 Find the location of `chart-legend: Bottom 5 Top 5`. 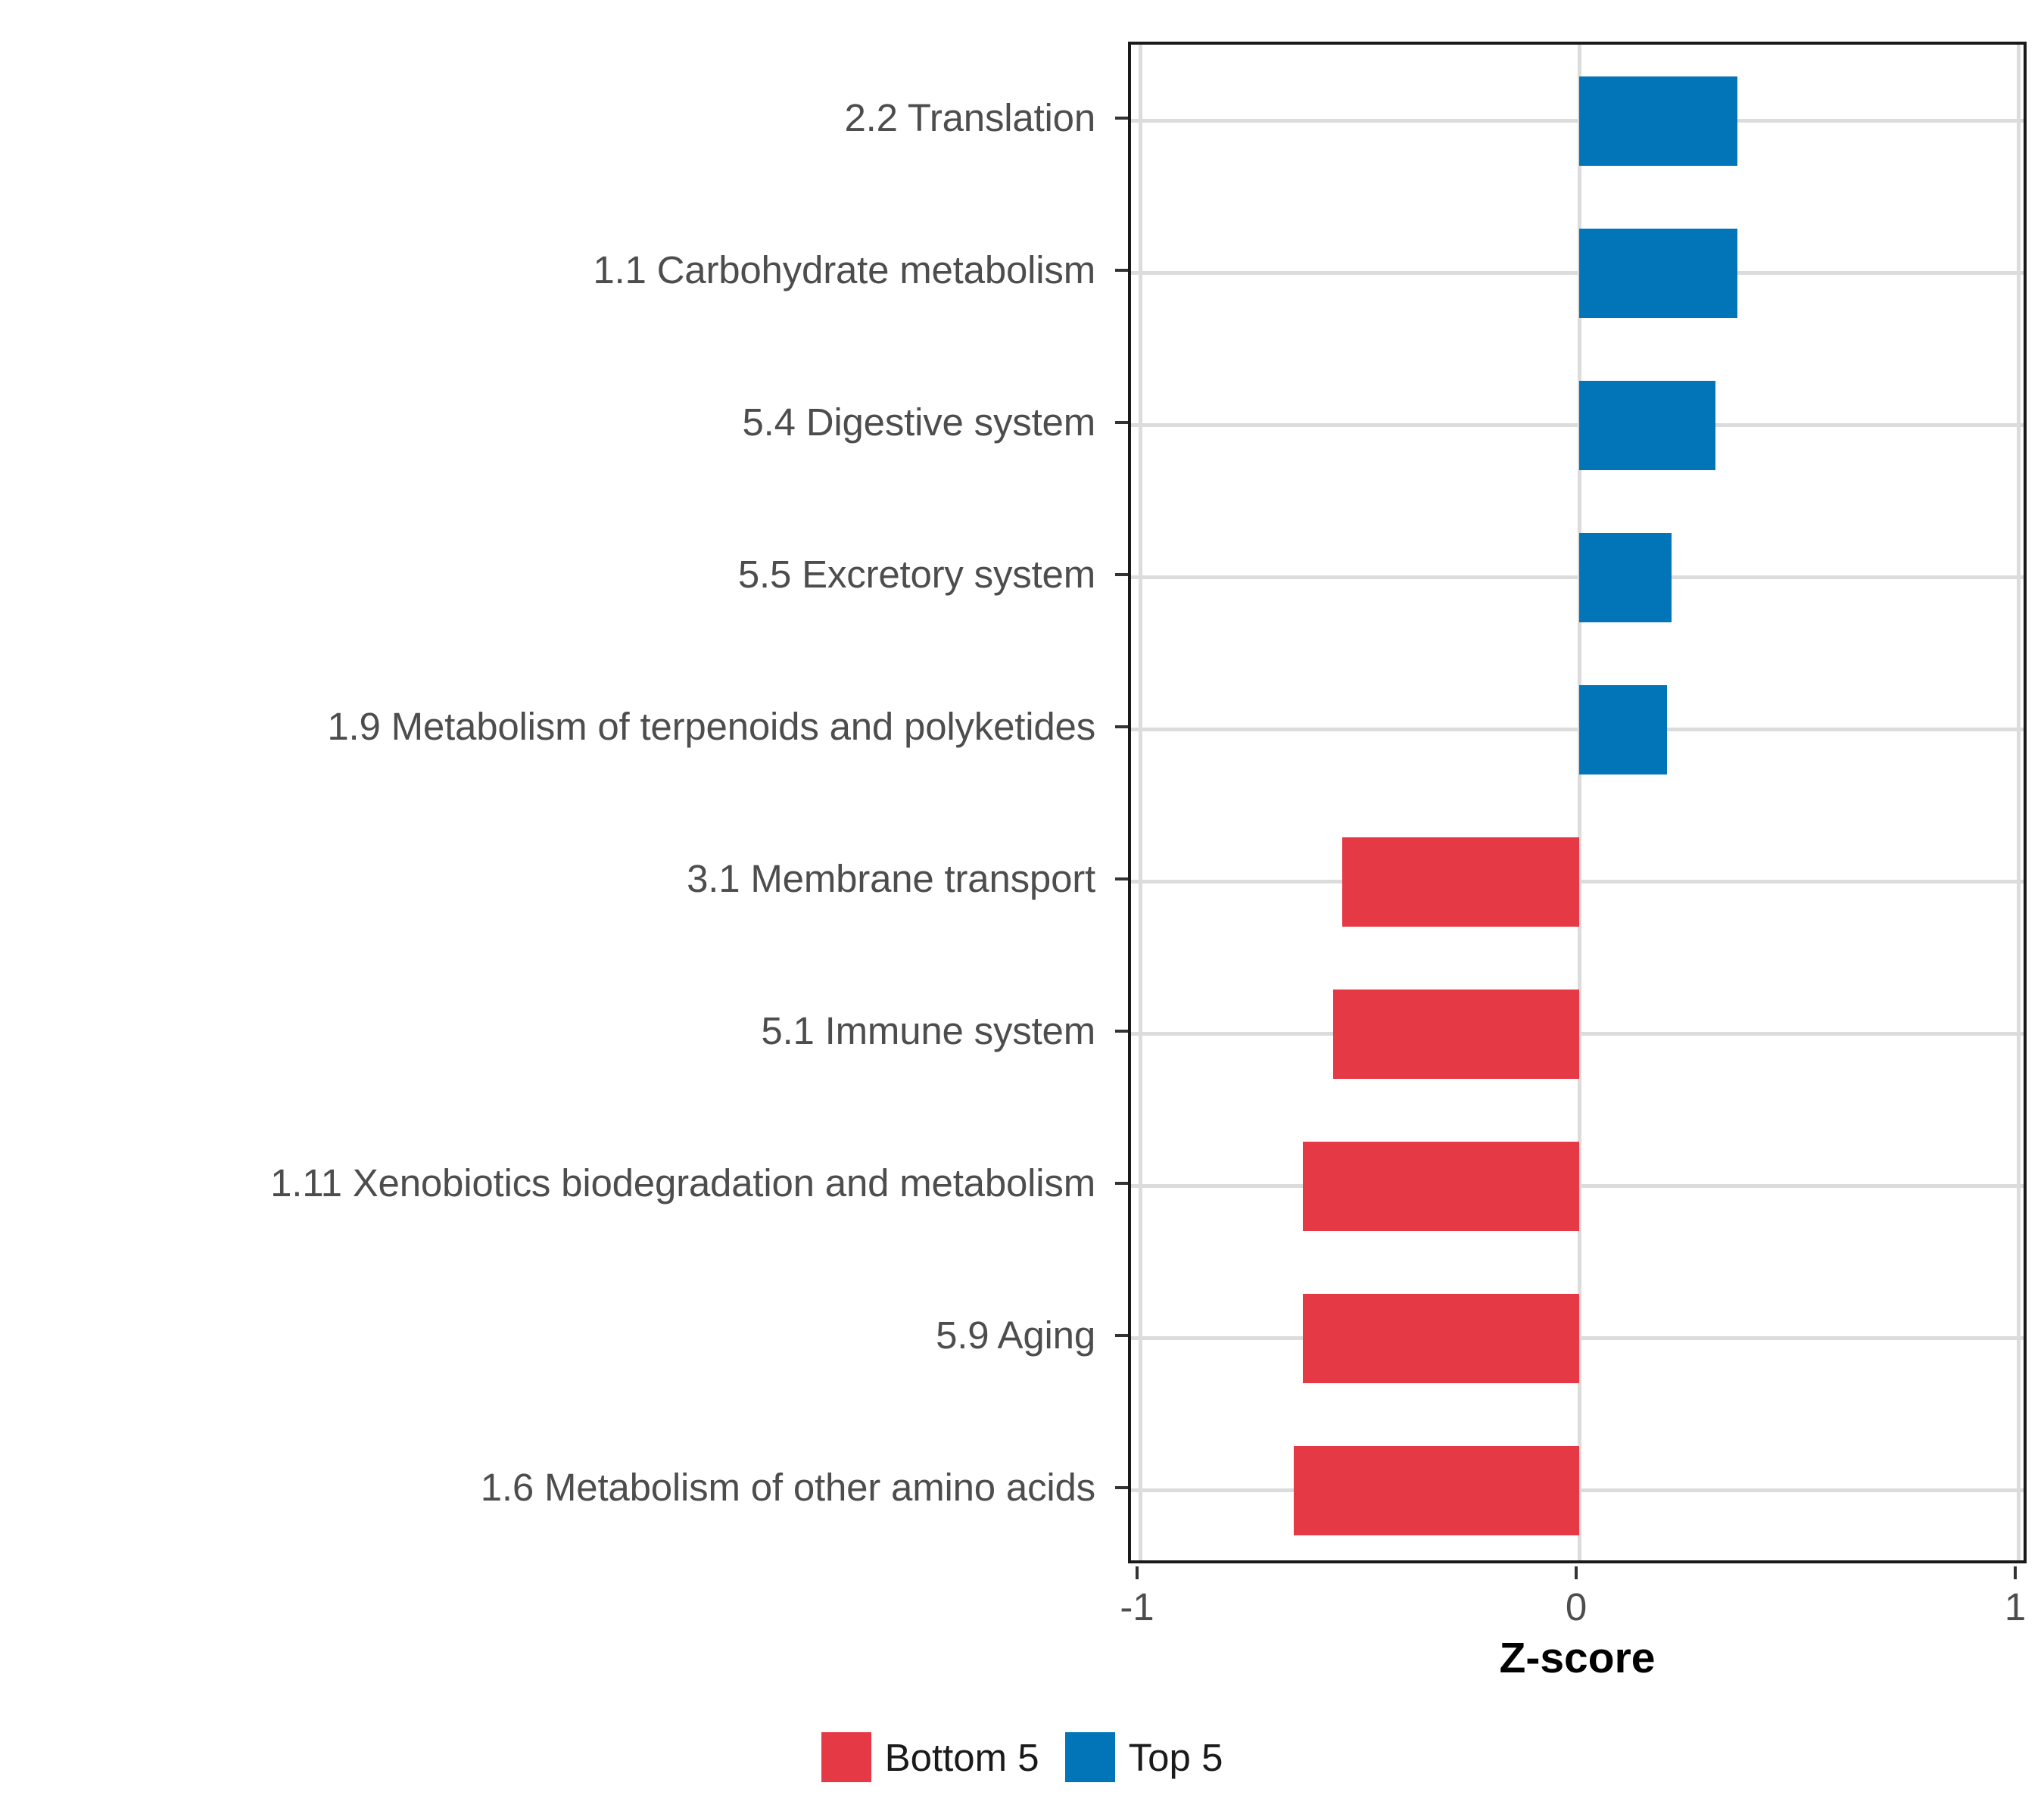

chart-legend: Bottom 5 Top 5 is located at coordinates (1022, 1757).